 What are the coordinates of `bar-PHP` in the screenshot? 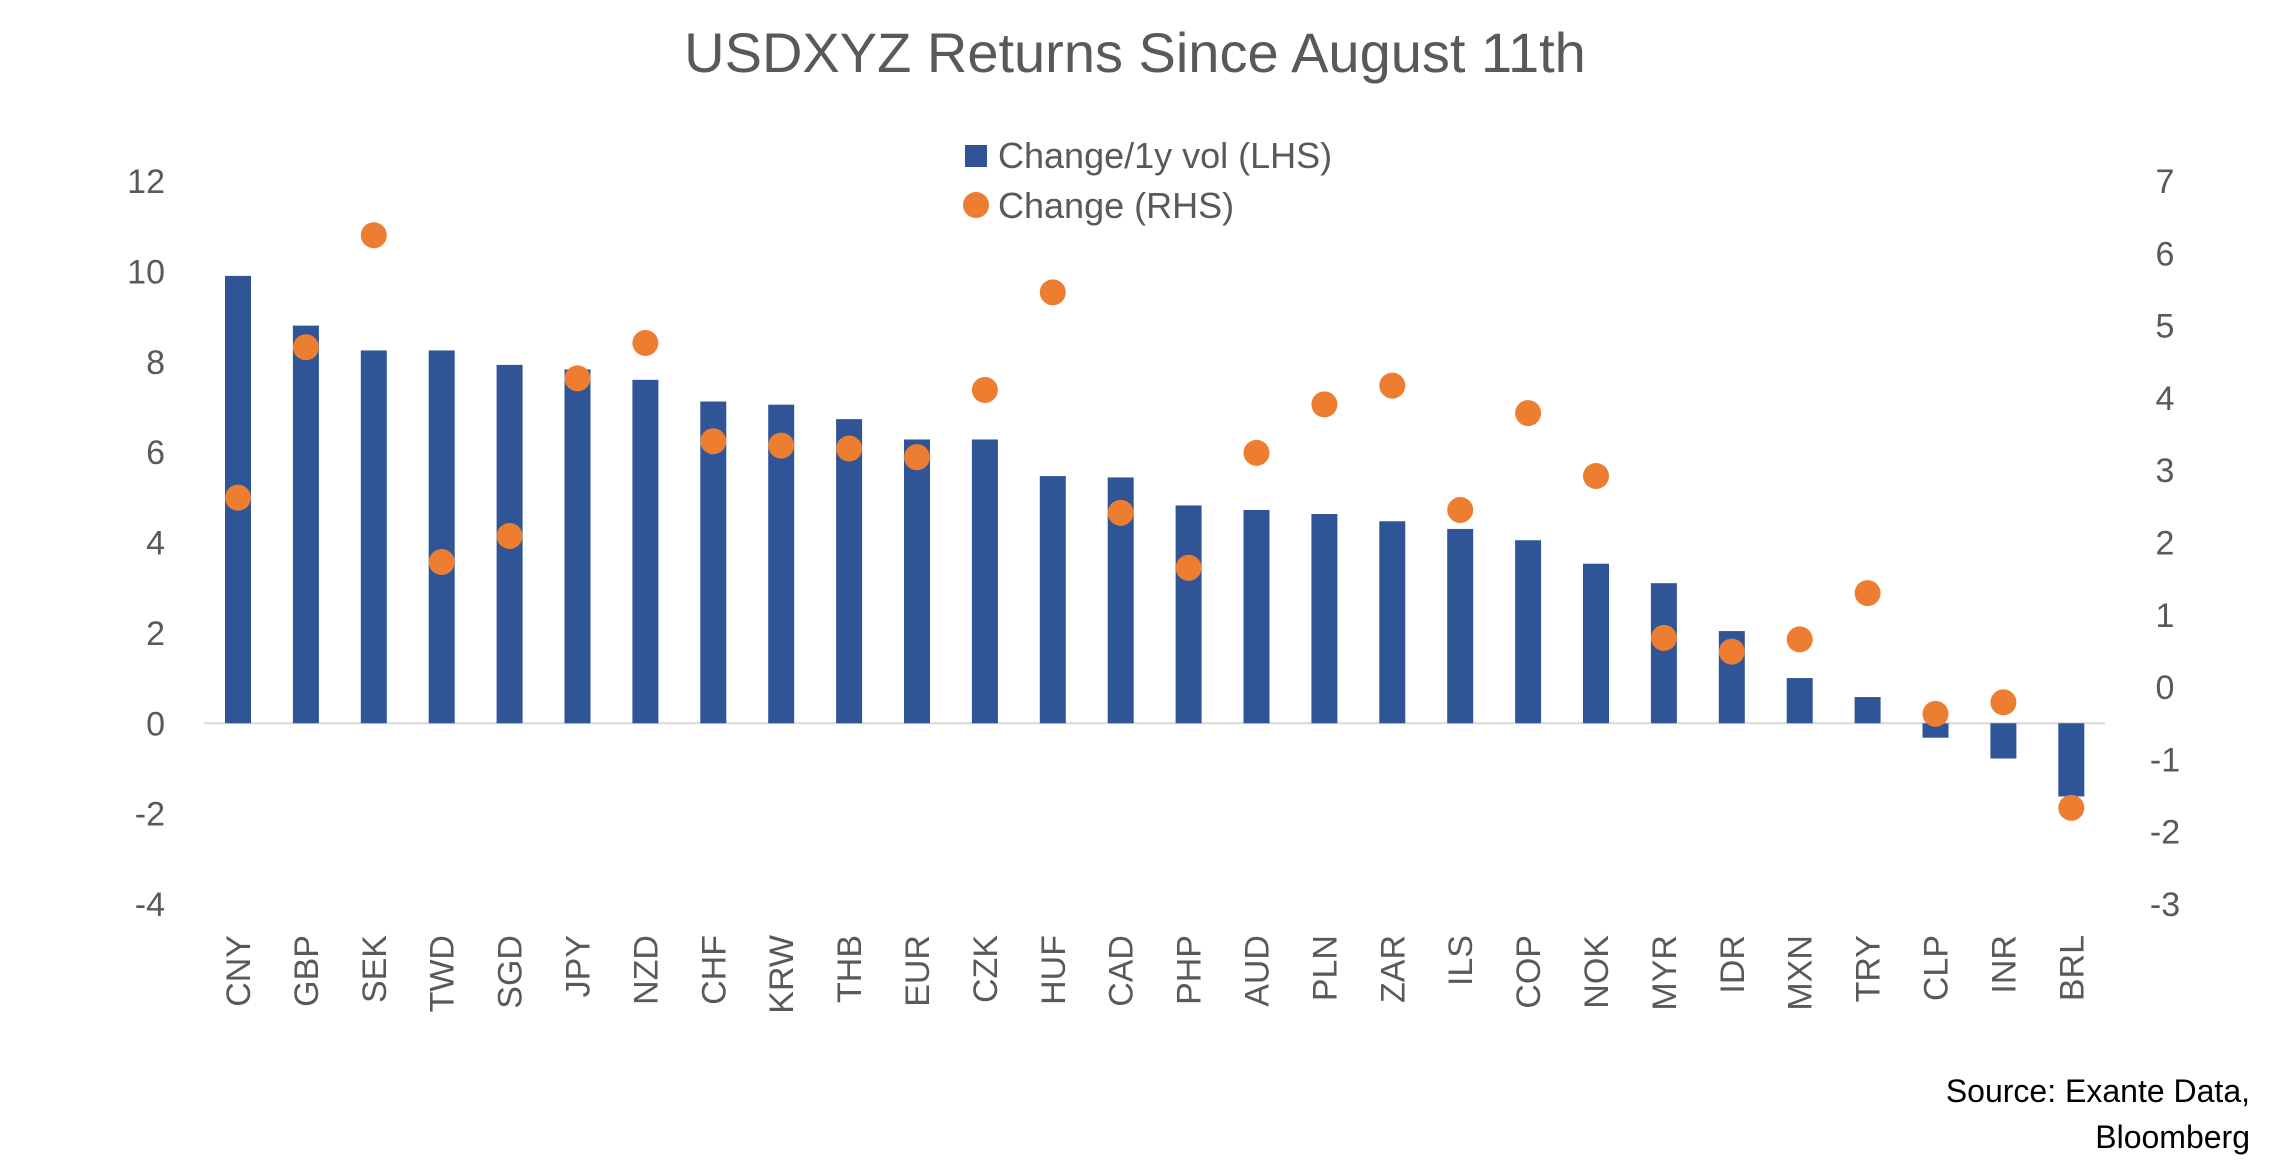 It's located at (1188, 614).